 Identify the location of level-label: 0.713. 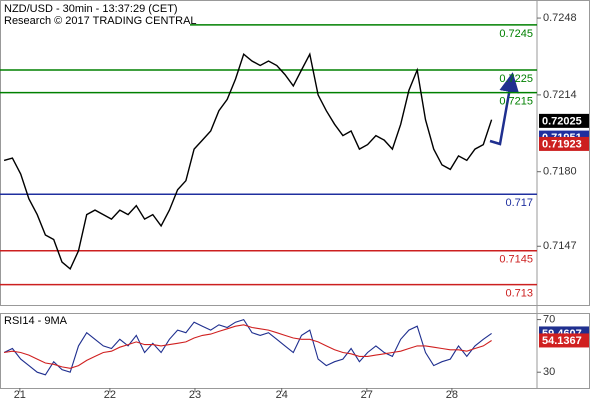
(519, 294).